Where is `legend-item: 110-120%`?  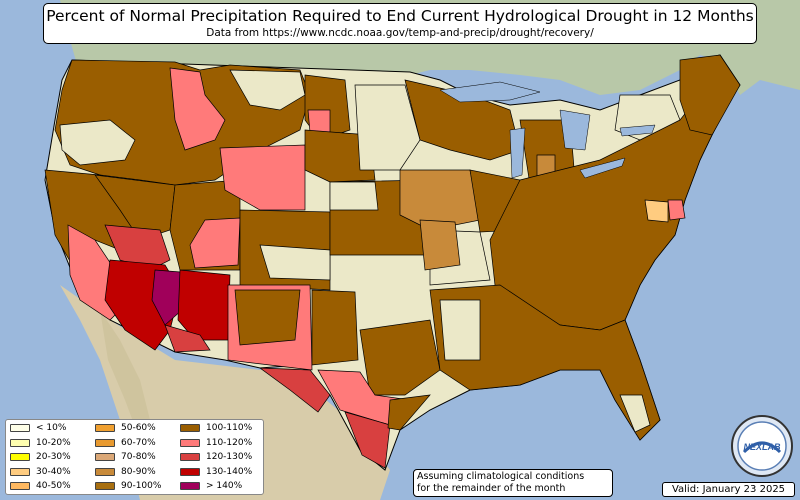 legend-item: 110-120% is located at coordinates (216, 443).